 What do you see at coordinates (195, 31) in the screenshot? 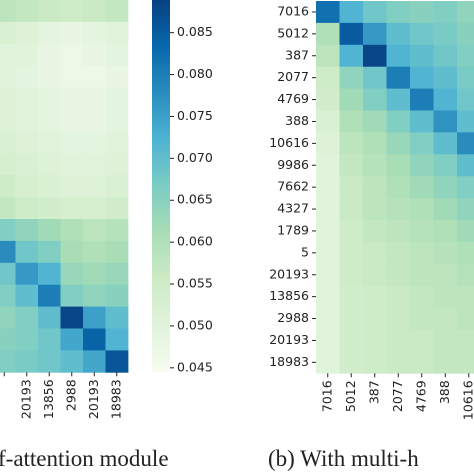
I see `colorbar-tick-label: 0.085` at bounding box center [195, 31].